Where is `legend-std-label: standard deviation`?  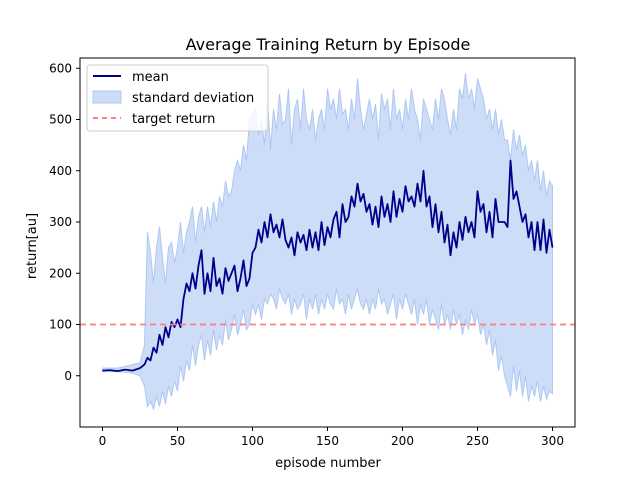 legend-std-label: standard deviation is located at coordinates (193, 98).